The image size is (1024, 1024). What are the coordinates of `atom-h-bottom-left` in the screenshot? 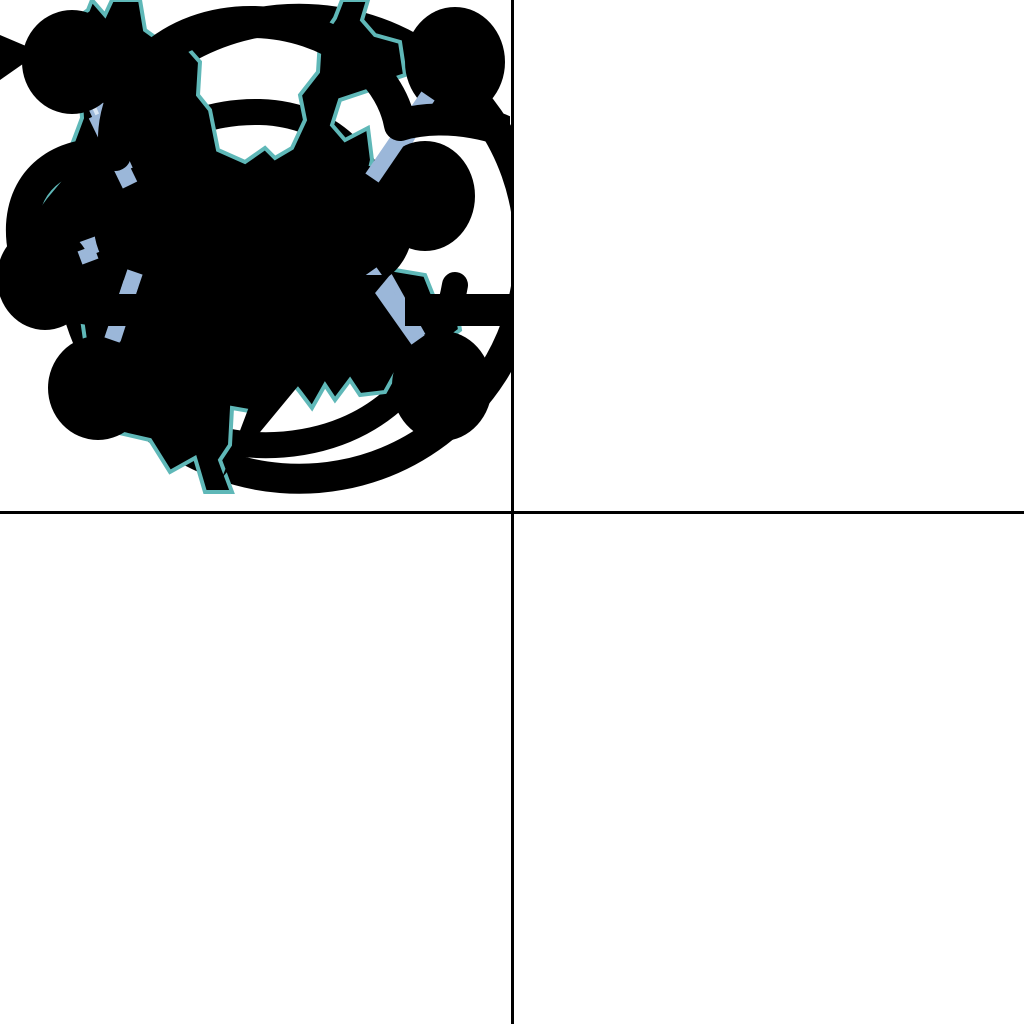 It's located at (98, 388).